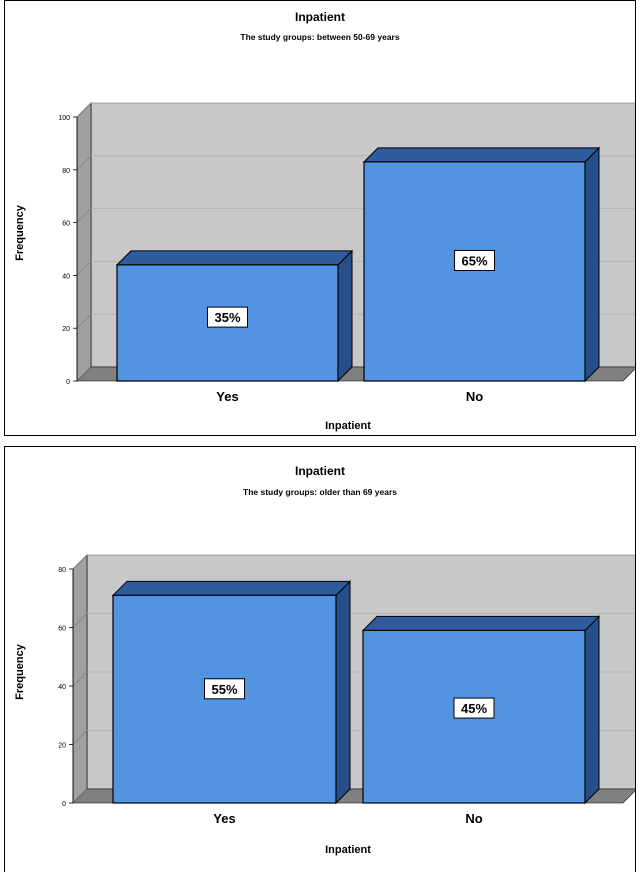  Describe the element at coordinates (474, 271) in the screenshot. I see `bar` at that location.